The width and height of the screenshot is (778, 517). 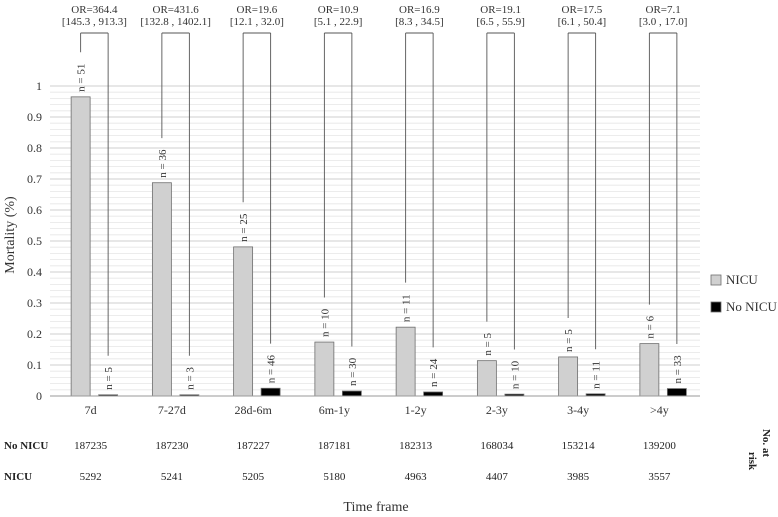 I want to click on legend-label: NICU, so click(x=742, y=279).